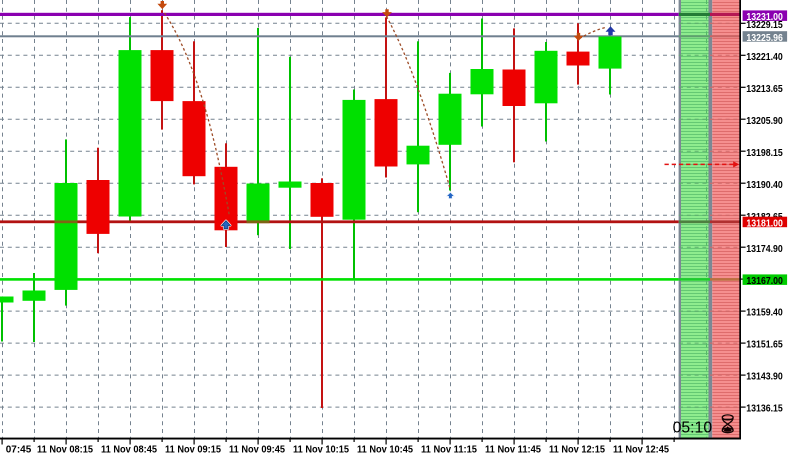  What do you see at coordinates (257, 449) in the screenshot?
I see `svg-text: 11 Nov 09:45` at bounding box center [257, 449].